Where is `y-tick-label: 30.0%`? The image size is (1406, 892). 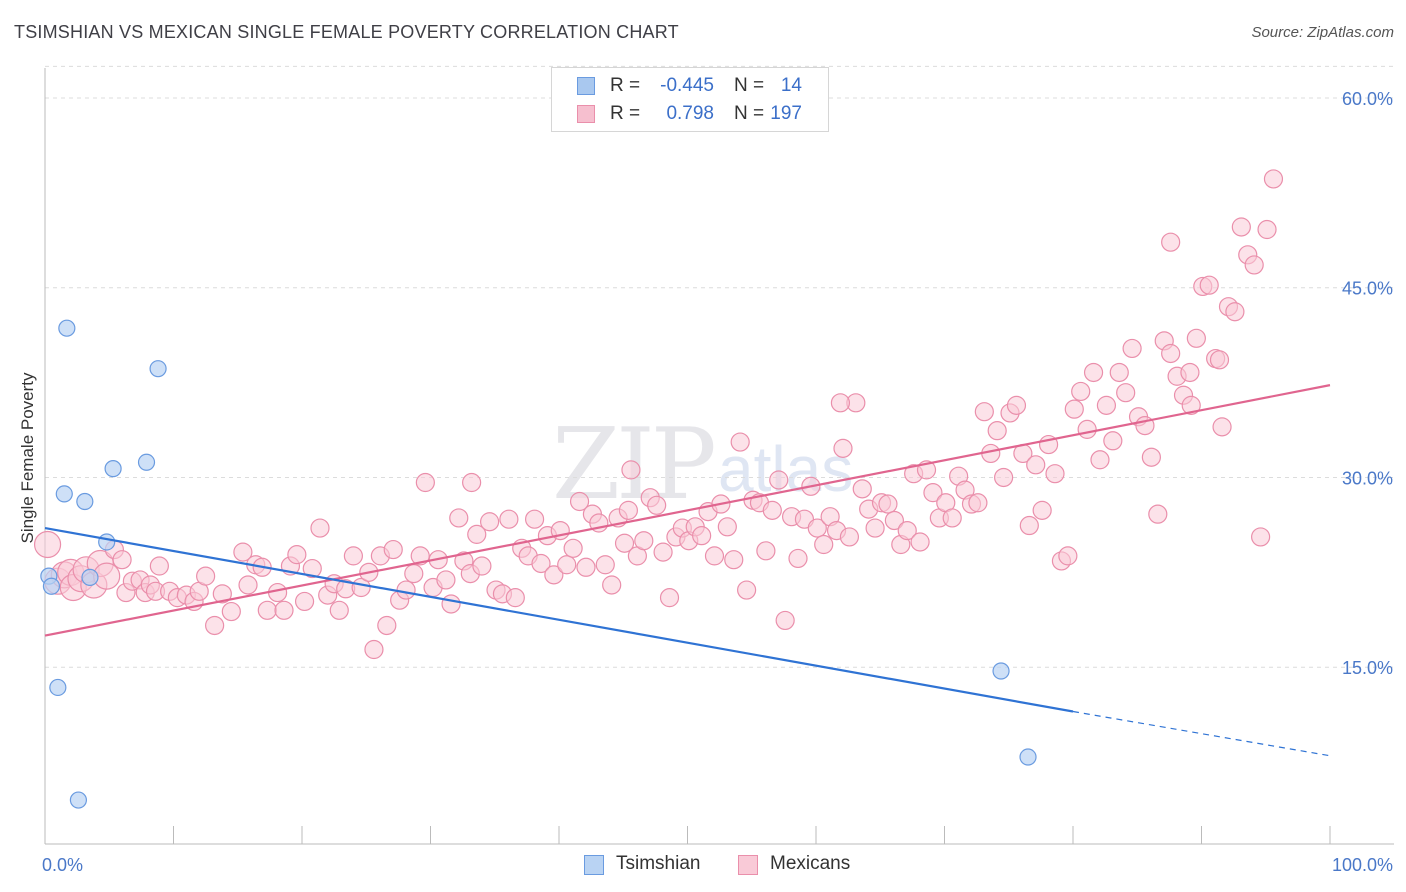
y-tick-label: 30.0% is located at coordinates (1367, 478).